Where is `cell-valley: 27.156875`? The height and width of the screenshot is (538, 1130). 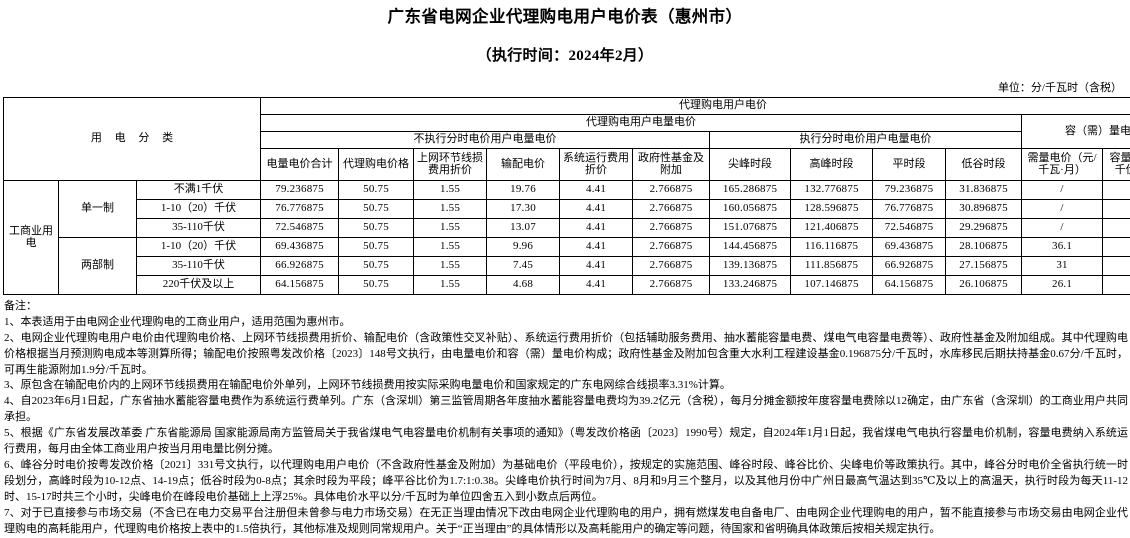 cell-valley: 27.156875 is located at coordinates (984, 265).